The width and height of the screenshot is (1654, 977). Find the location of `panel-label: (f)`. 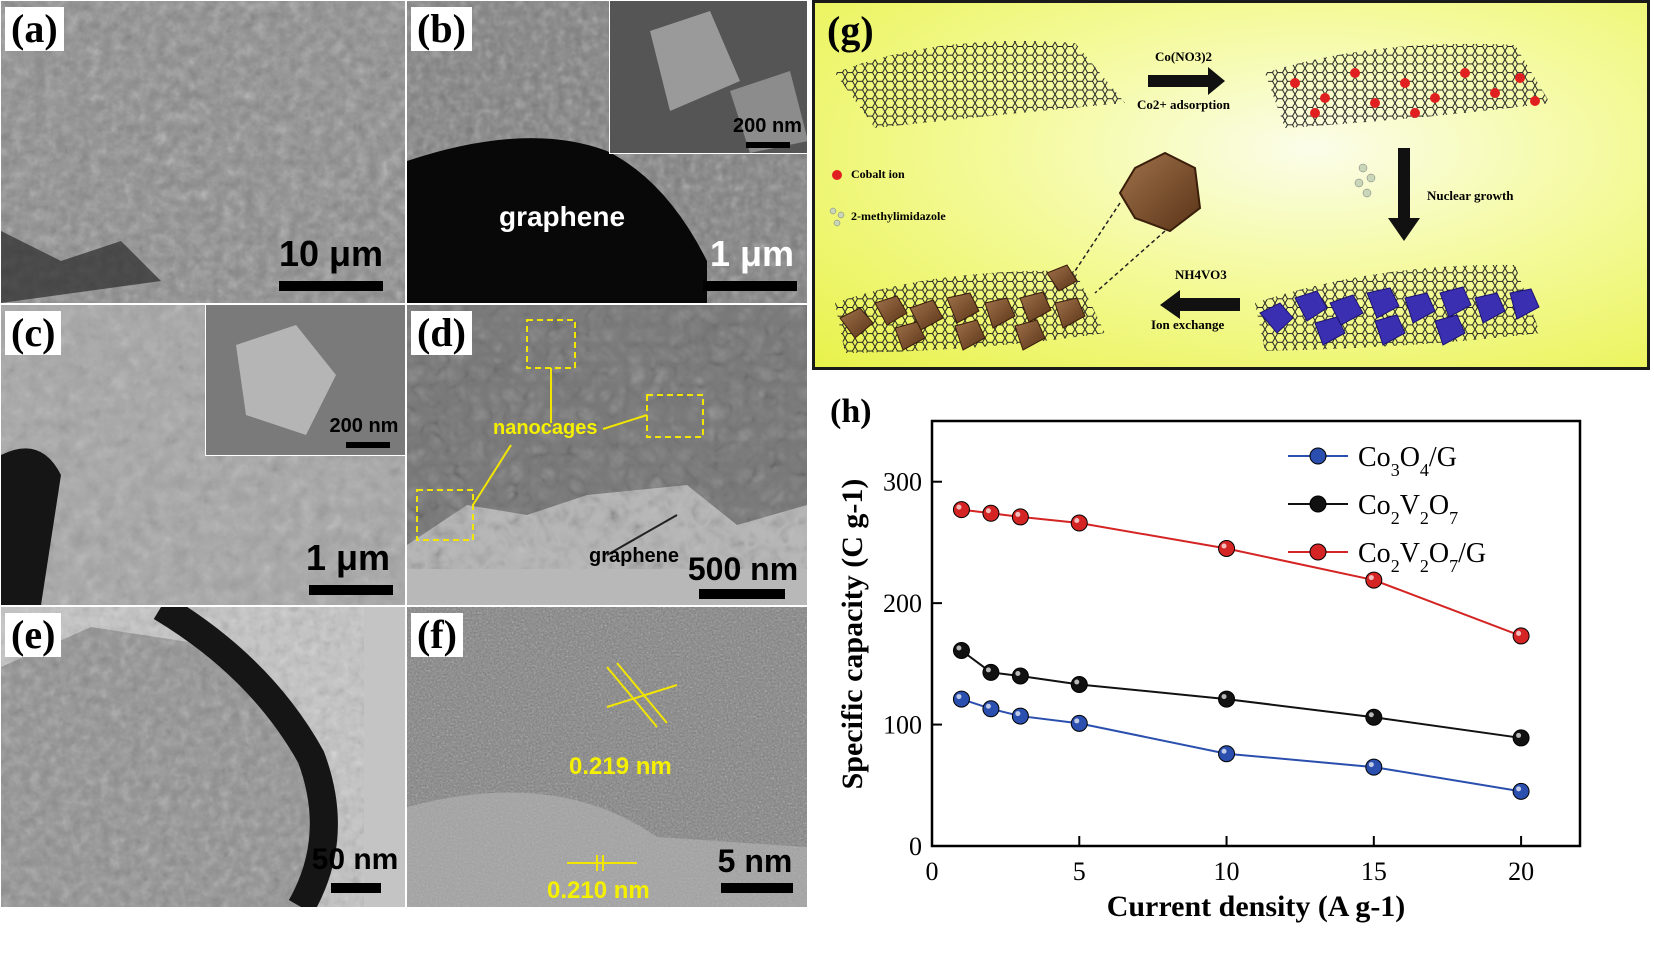

panel-label: (f) is located at coordinates (437, 635).